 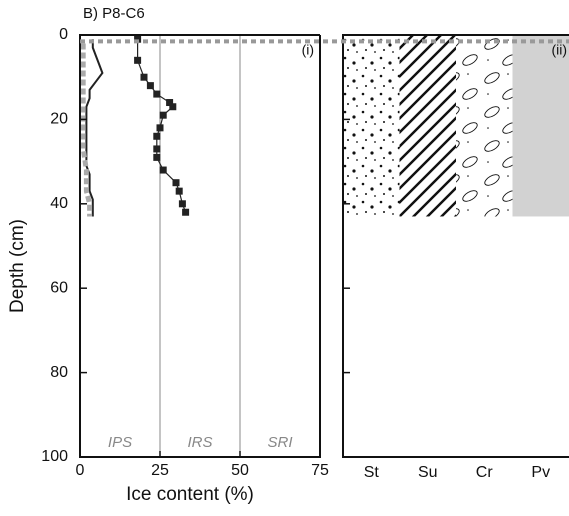 I want to click on zone-label: IRS, so click(x=199, y=442).